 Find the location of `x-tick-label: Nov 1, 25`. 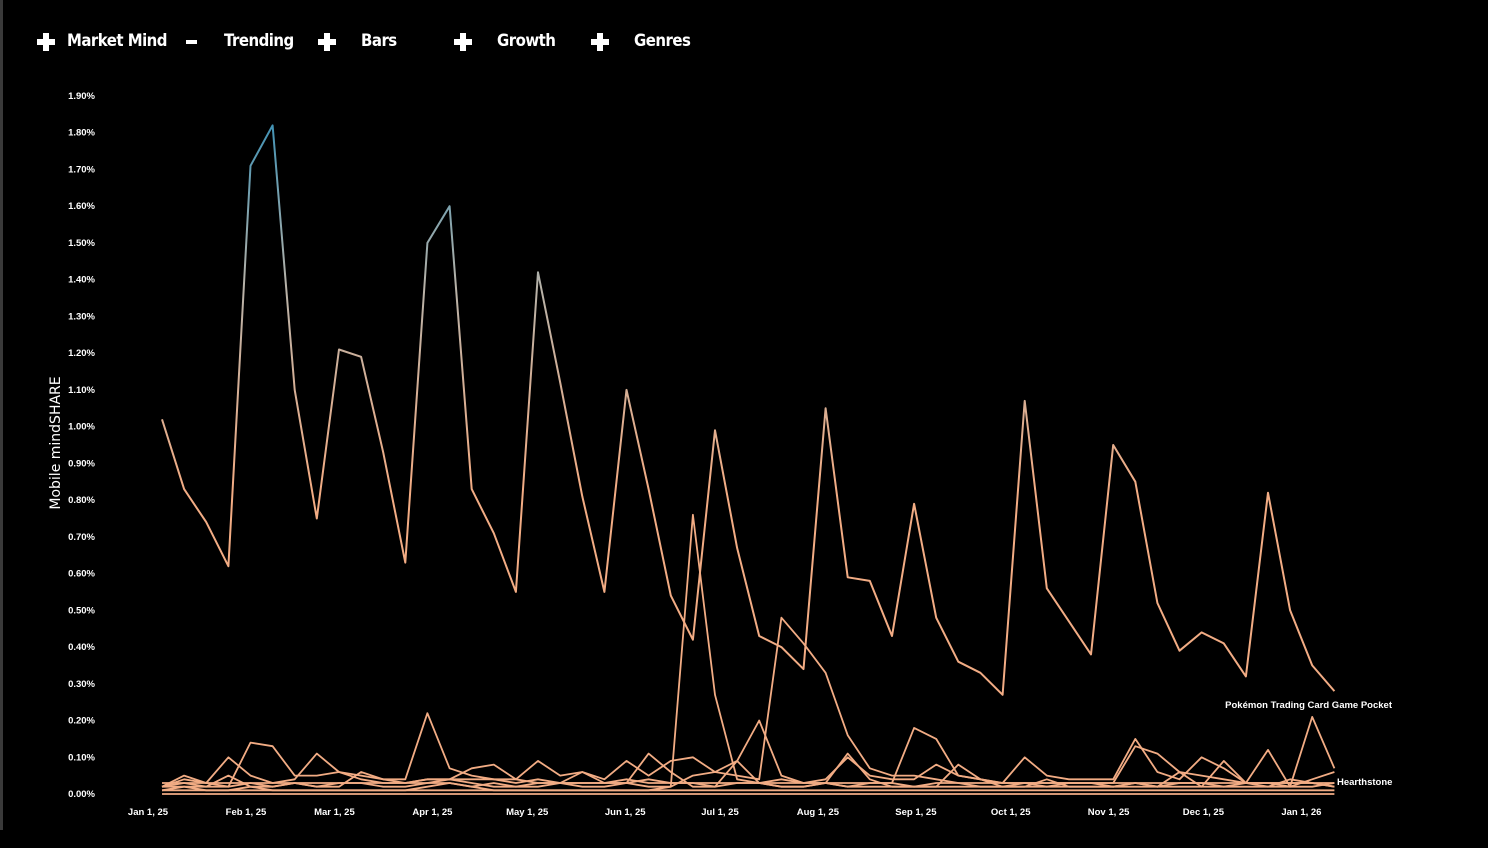

x-tick-label: Nov 1, 25 is located at coordinates (1109, 812).